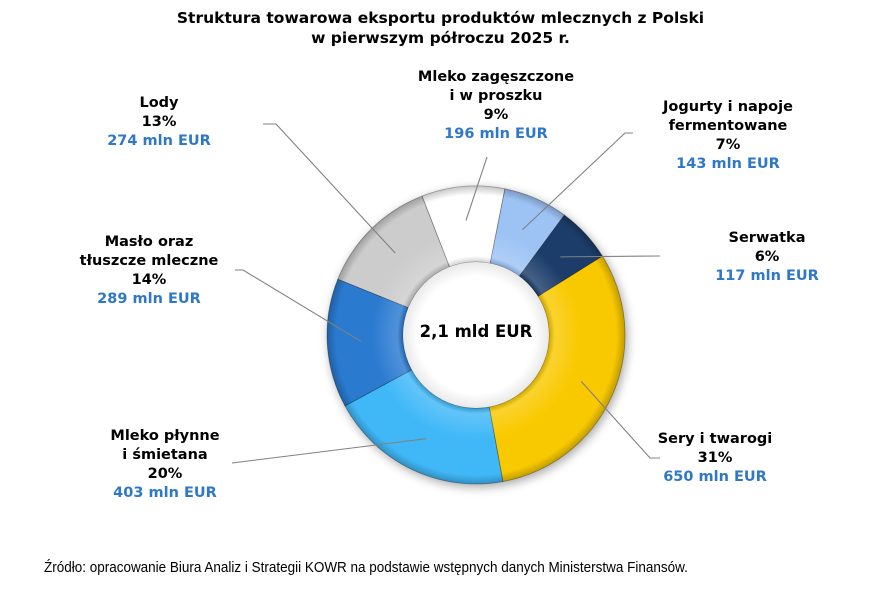  Describe the element at coordinates (165, 455) in the screenshot. I see `slice-name-line-2: i śmietana` at that location.